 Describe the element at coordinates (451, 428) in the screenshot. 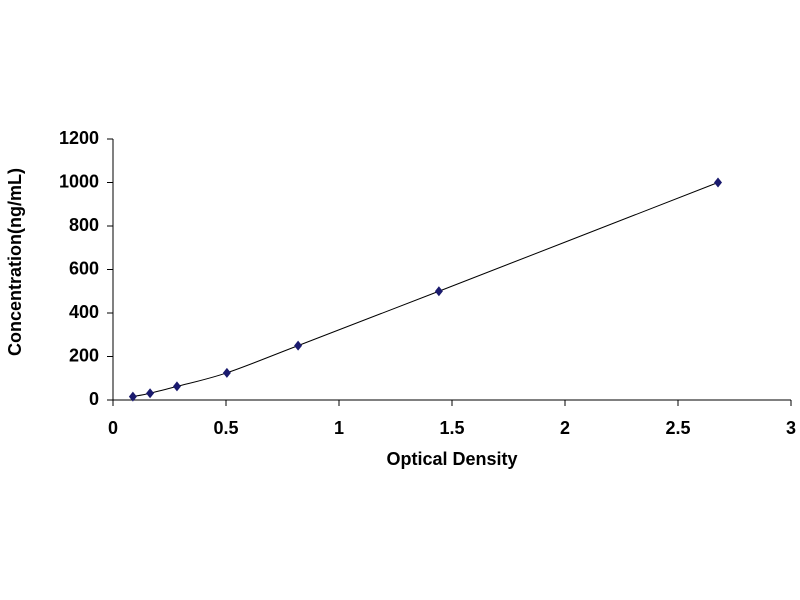

I see `x-tick-label: 1.5` at that location.